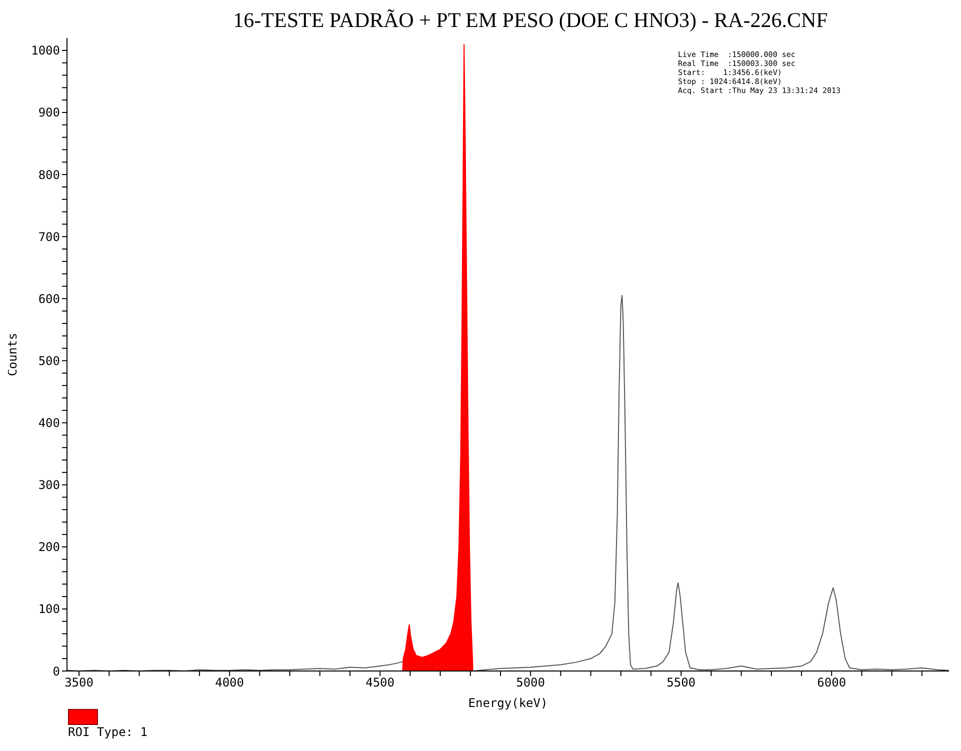 The image size is (961, 751). Describe the element at coordinates (49, 237) in the screenshot. I see `y-tick-label: 700` at that location.